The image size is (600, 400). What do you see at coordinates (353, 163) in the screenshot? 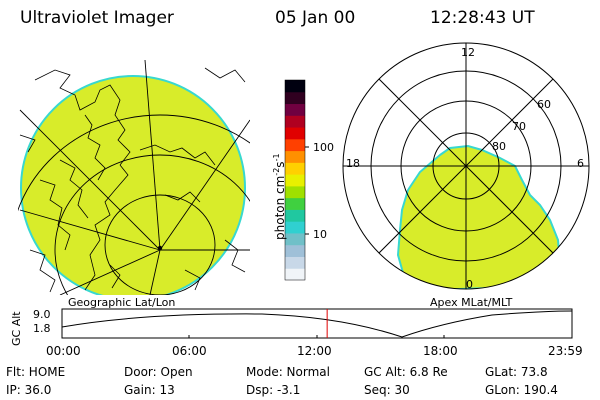
I see `mlt-label-18: 18` at bounding box center [353, 163].